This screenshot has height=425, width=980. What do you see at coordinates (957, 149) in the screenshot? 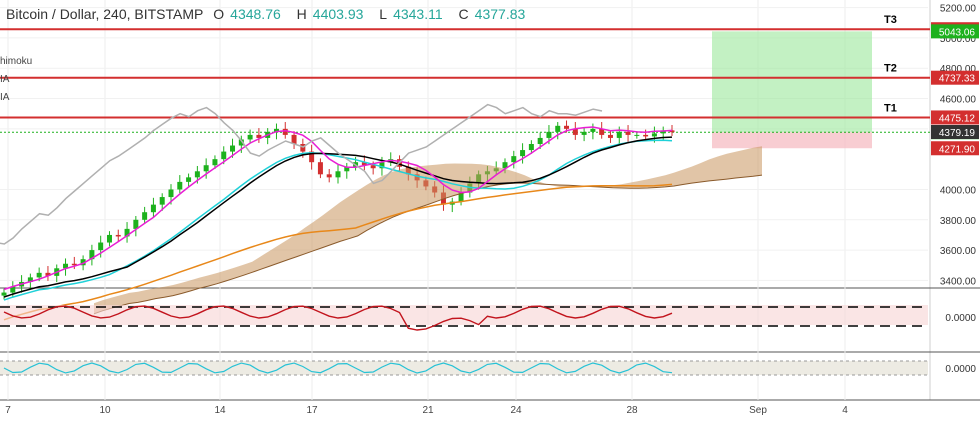
I see `price-tag-text: 4271.90` at bounding box center [957, 149].